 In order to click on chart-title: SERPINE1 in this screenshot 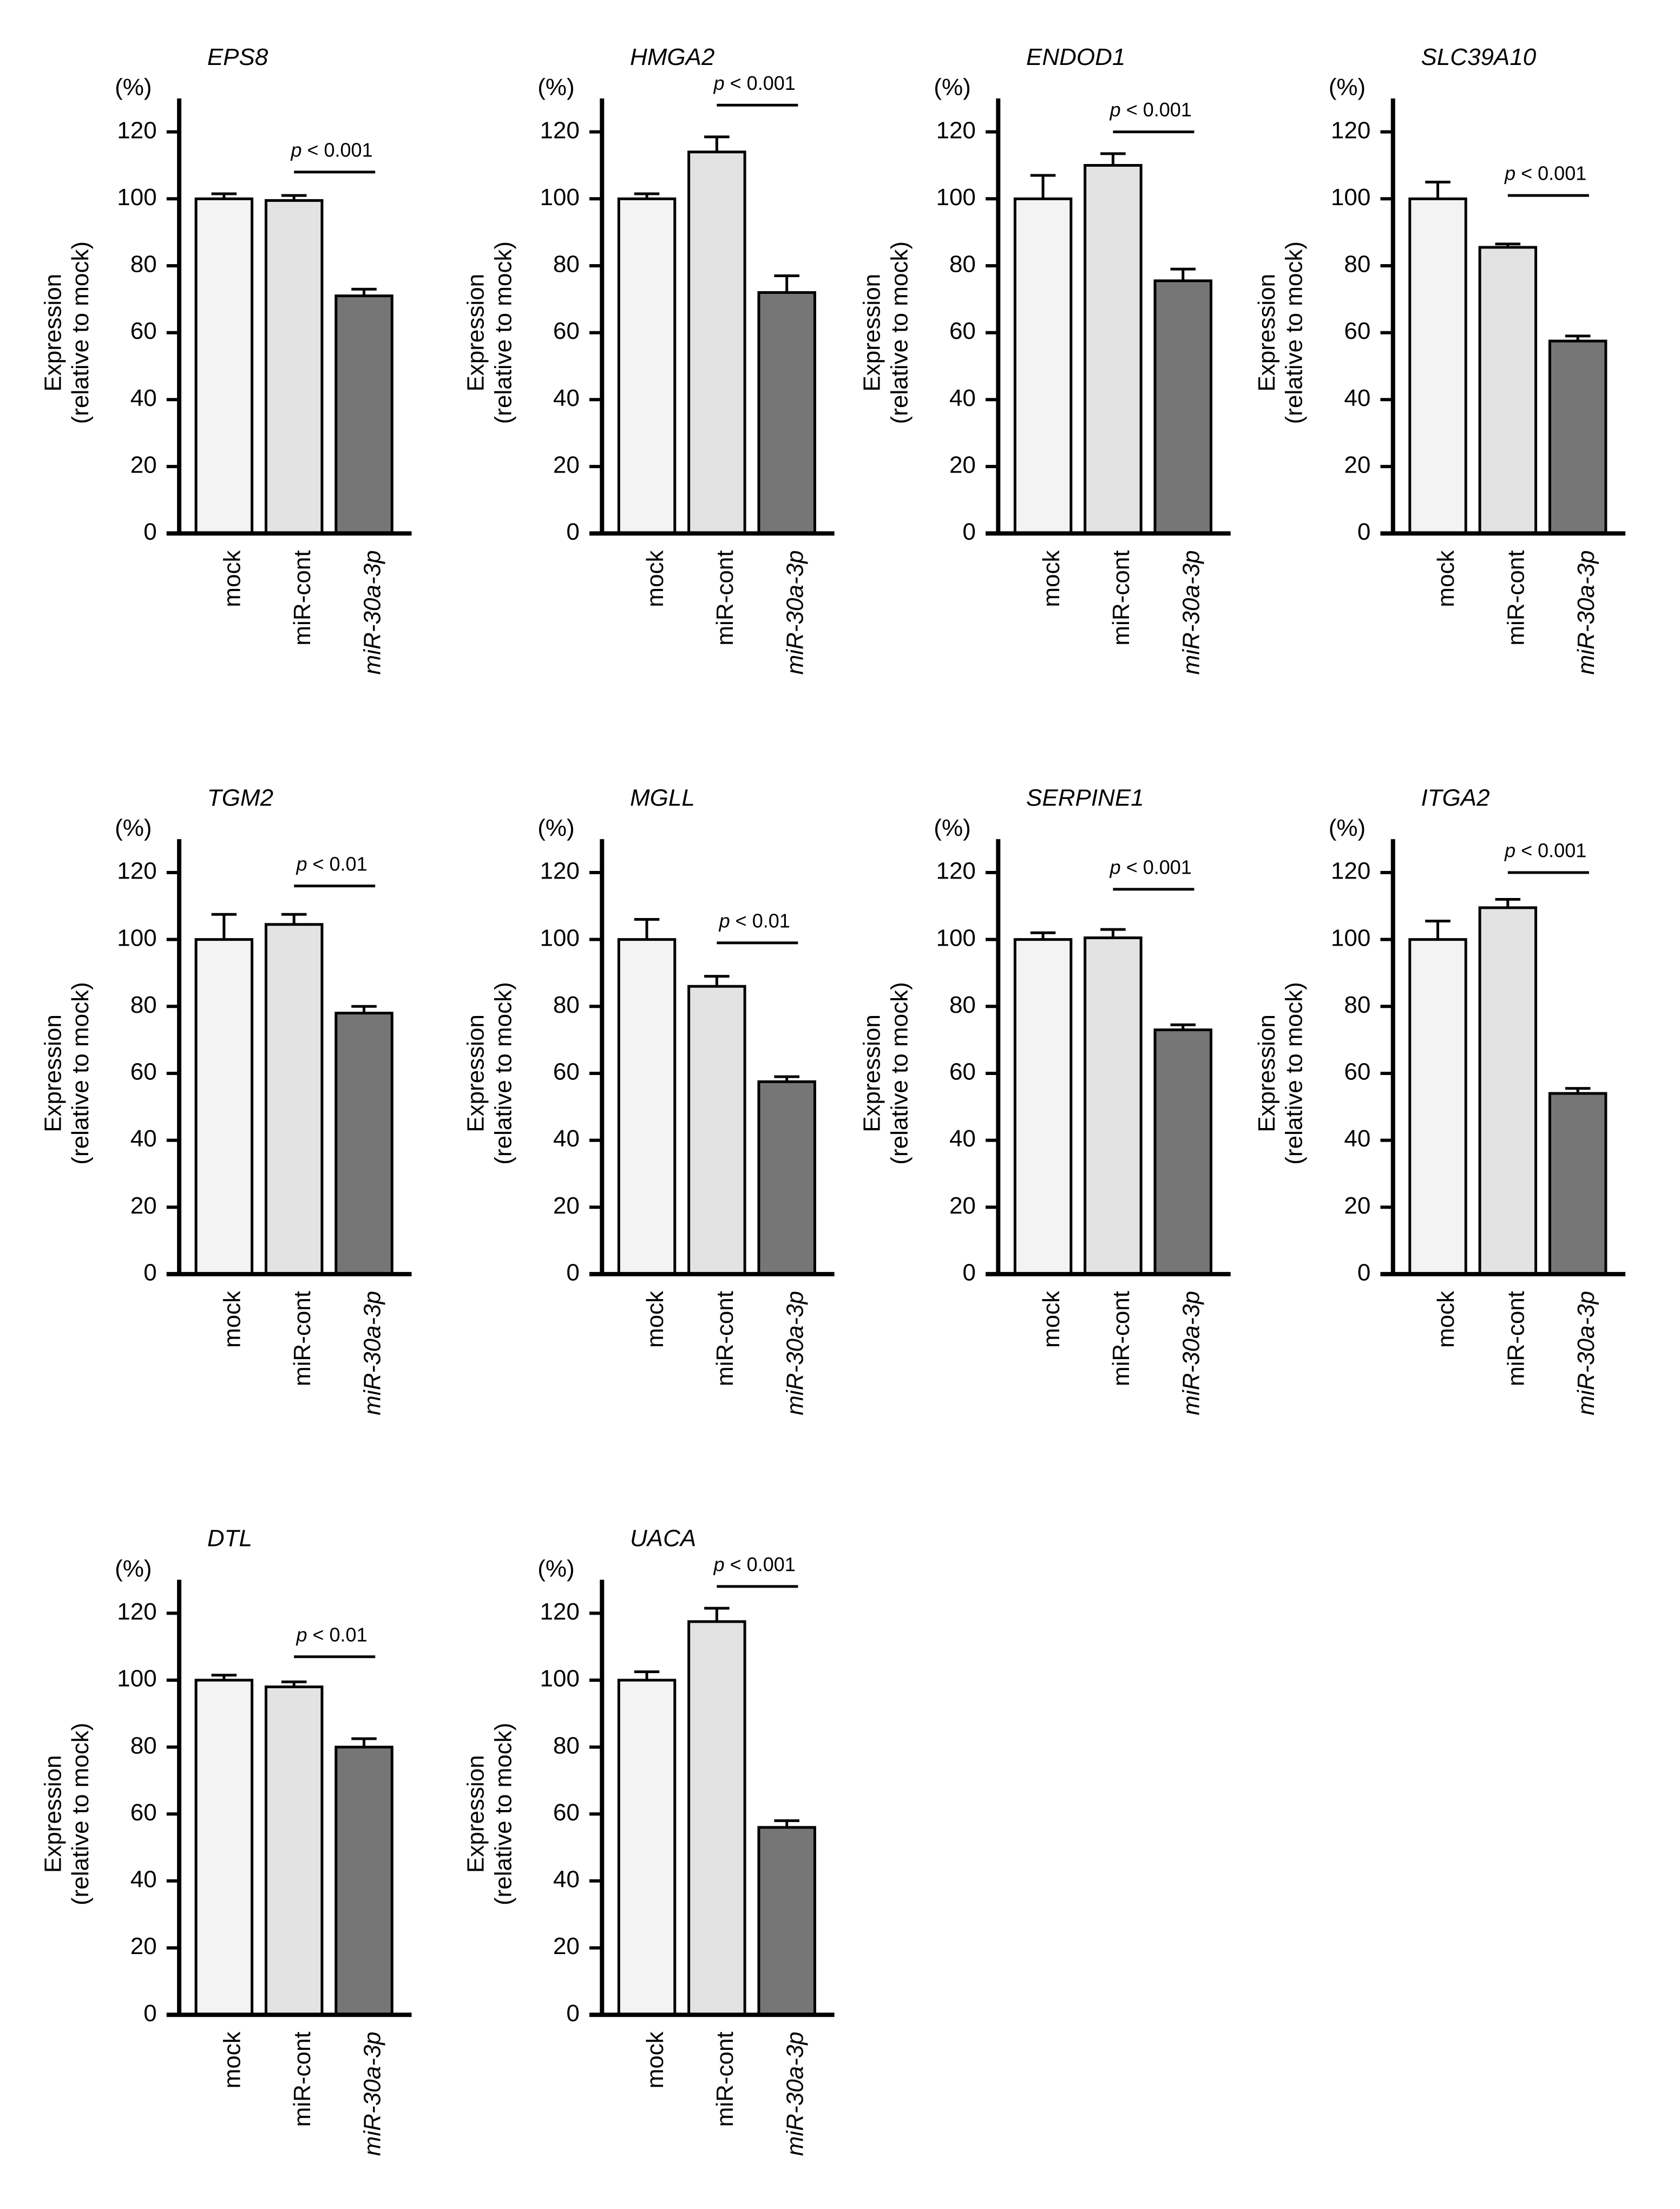, I will do `click(1085, 798)`.